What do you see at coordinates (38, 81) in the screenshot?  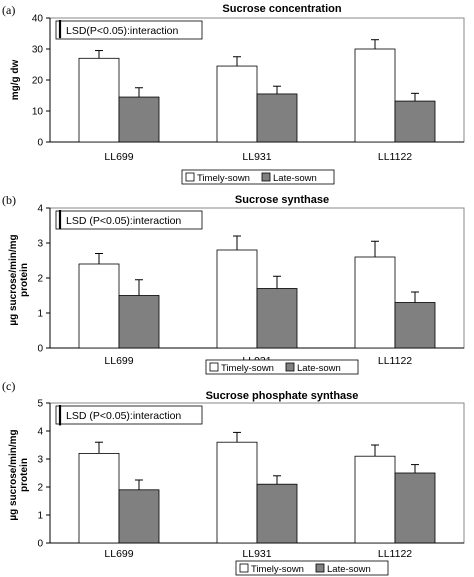 I see `y-tick-label: 20` at bounding box center [38, 81].